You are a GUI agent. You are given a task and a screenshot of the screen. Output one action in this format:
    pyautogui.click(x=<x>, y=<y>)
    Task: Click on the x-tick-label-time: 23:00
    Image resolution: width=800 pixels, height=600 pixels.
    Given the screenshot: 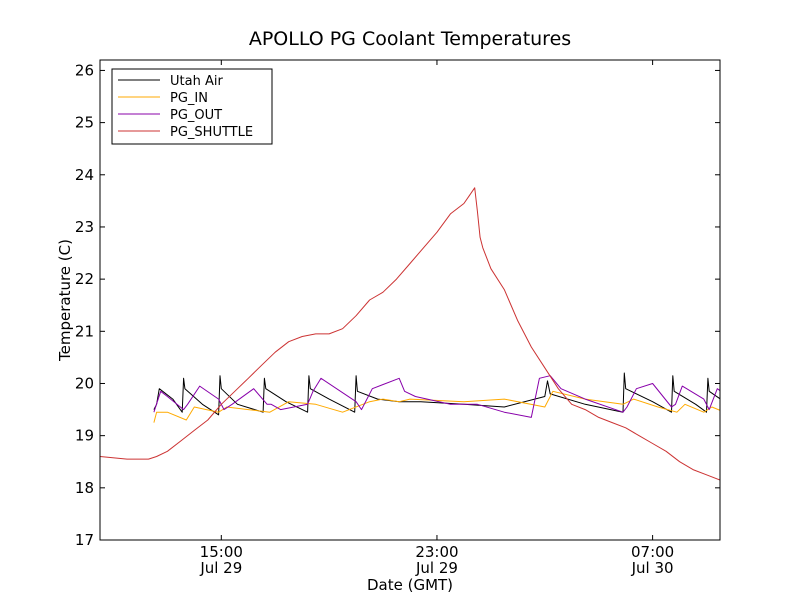 What is the action you would take?
    pyautogui.click(x=436, y=552)
    